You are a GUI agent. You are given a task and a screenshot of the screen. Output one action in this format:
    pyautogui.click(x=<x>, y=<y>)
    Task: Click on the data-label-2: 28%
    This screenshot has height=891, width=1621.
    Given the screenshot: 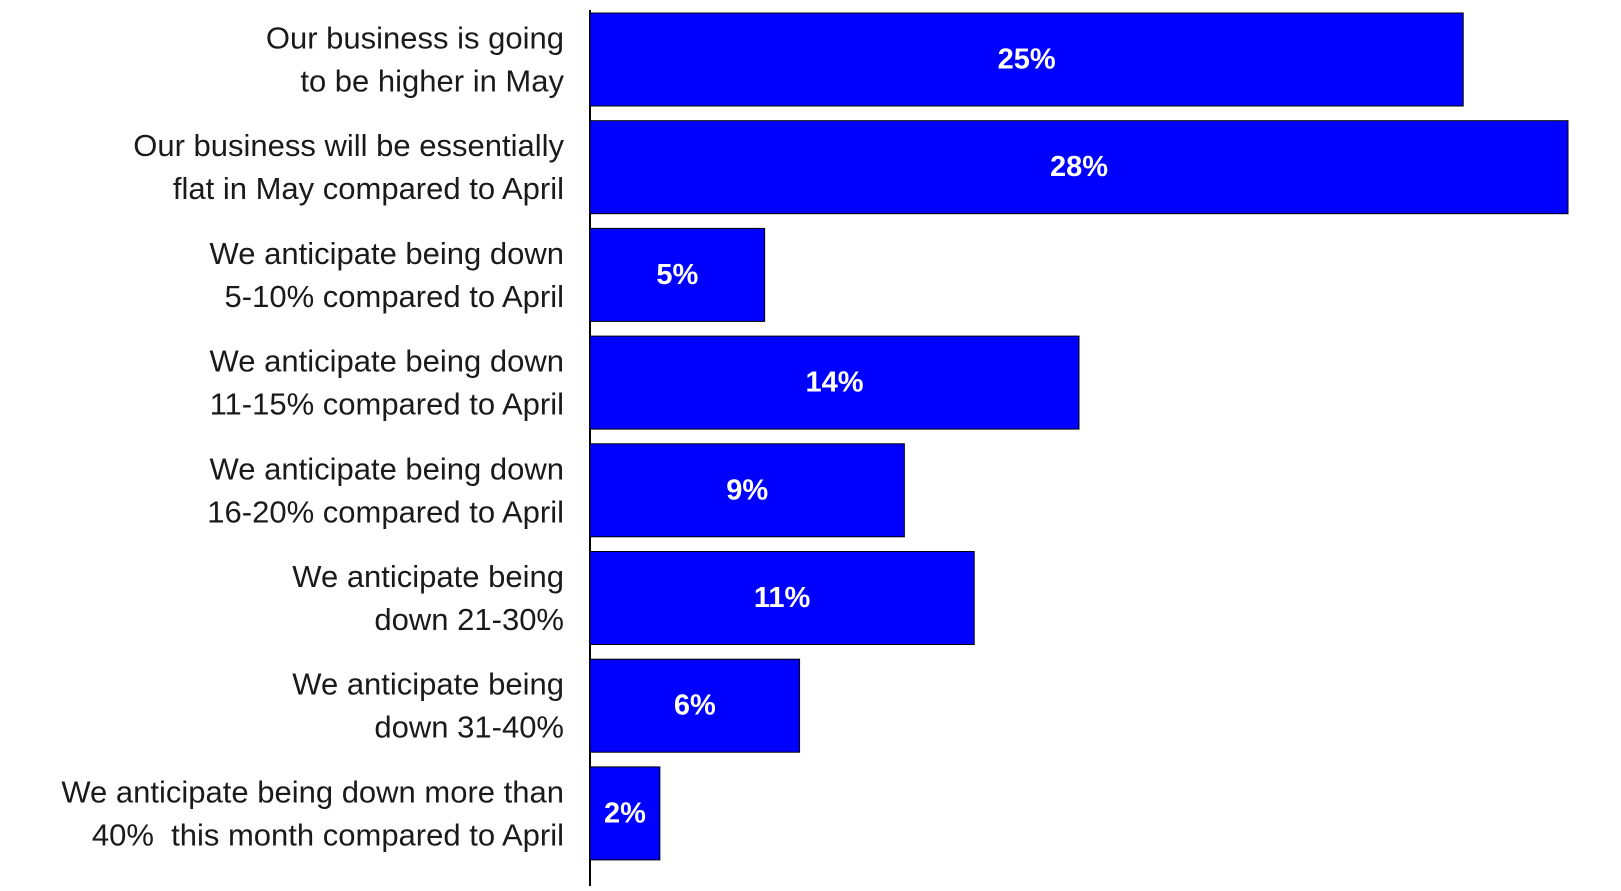 What is the action you would take?
    pyautogui.click(x=1079, y=167)
    